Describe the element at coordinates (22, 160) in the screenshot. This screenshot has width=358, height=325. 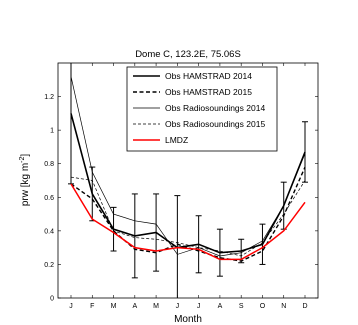
I see `y-axis-label-superscript: -2` at that location.